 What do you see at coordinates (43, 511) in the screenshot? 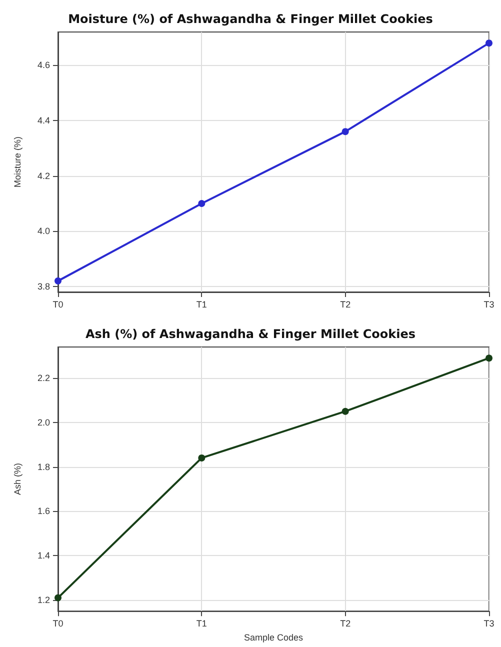
I see `y-tick-label: 1.6` at bounding box center [43, 511].